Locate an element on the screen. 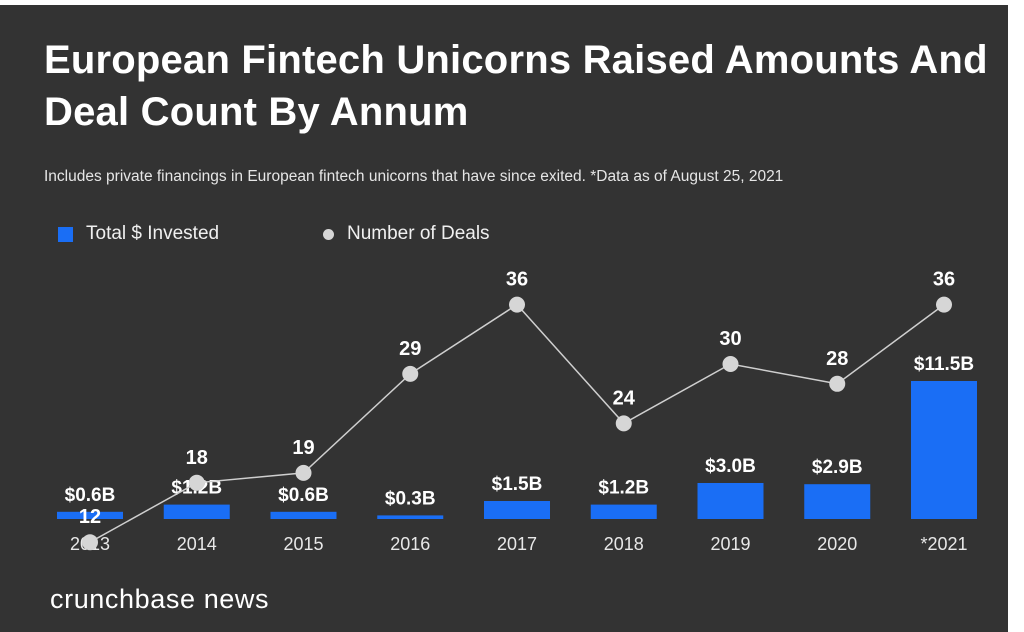 This screenshot has height=632, width=1024. x-tick-label: 2015 is located at coordinates (303, 544).